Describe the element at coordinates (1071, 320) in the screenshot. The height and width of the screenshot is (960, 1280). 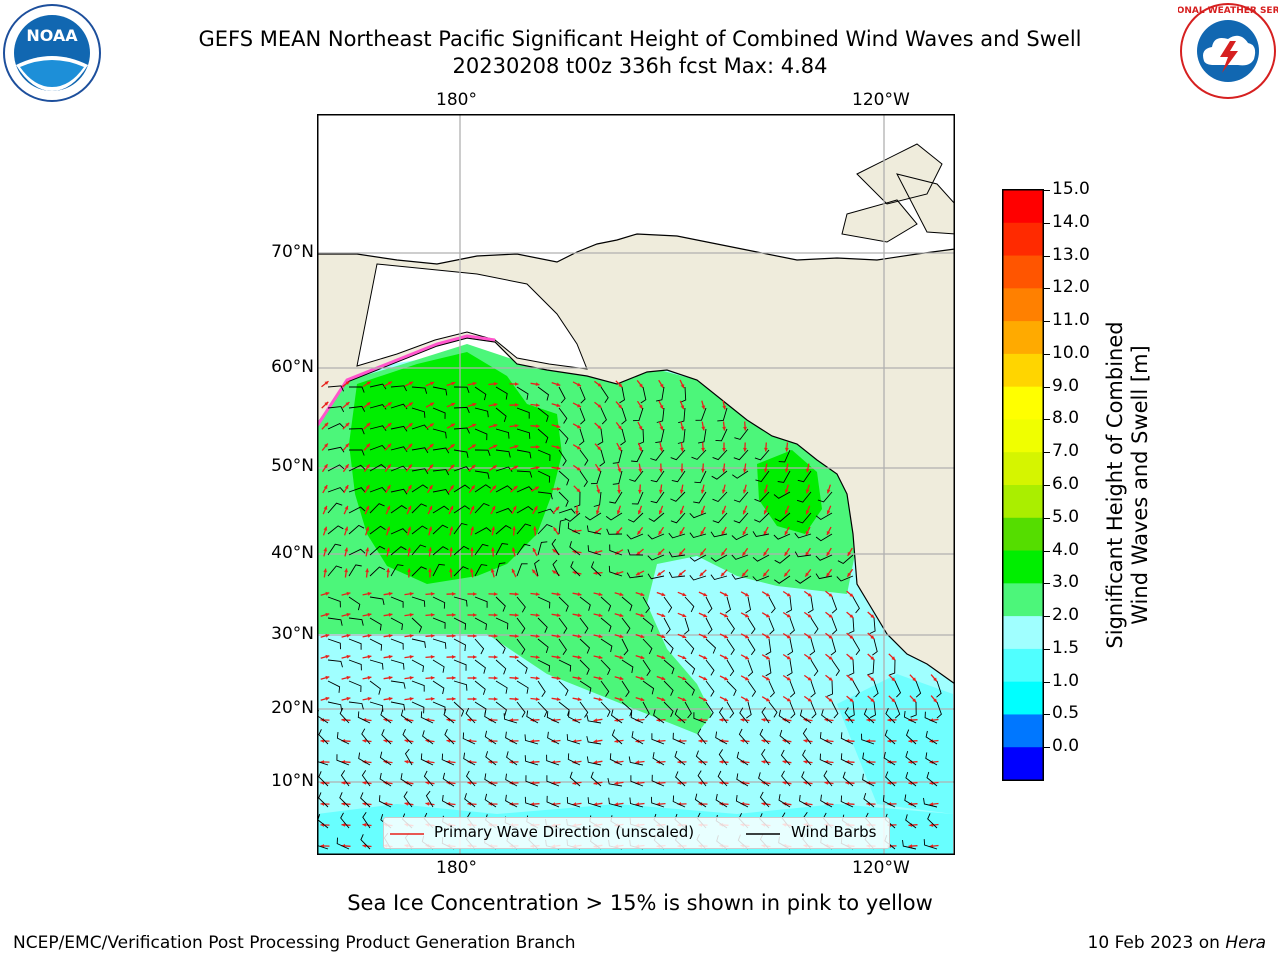
I see `colorbar-tick-label: 11.0` at that location.